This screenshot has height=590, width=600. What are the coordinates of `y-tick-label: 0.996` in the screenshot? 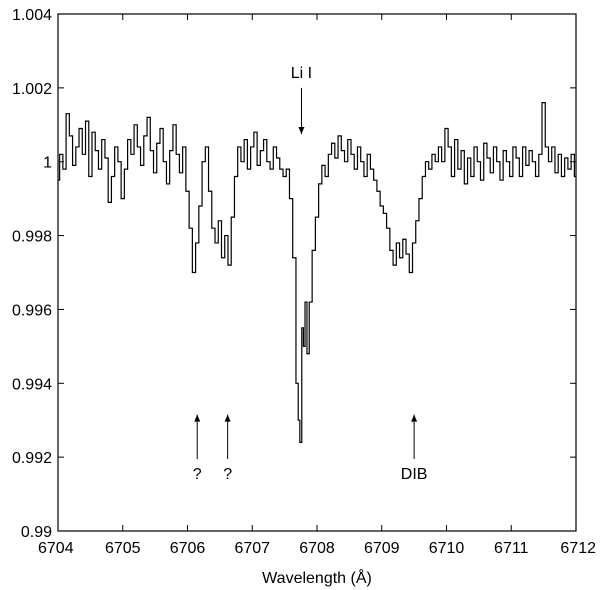 It's located at (32, 310).